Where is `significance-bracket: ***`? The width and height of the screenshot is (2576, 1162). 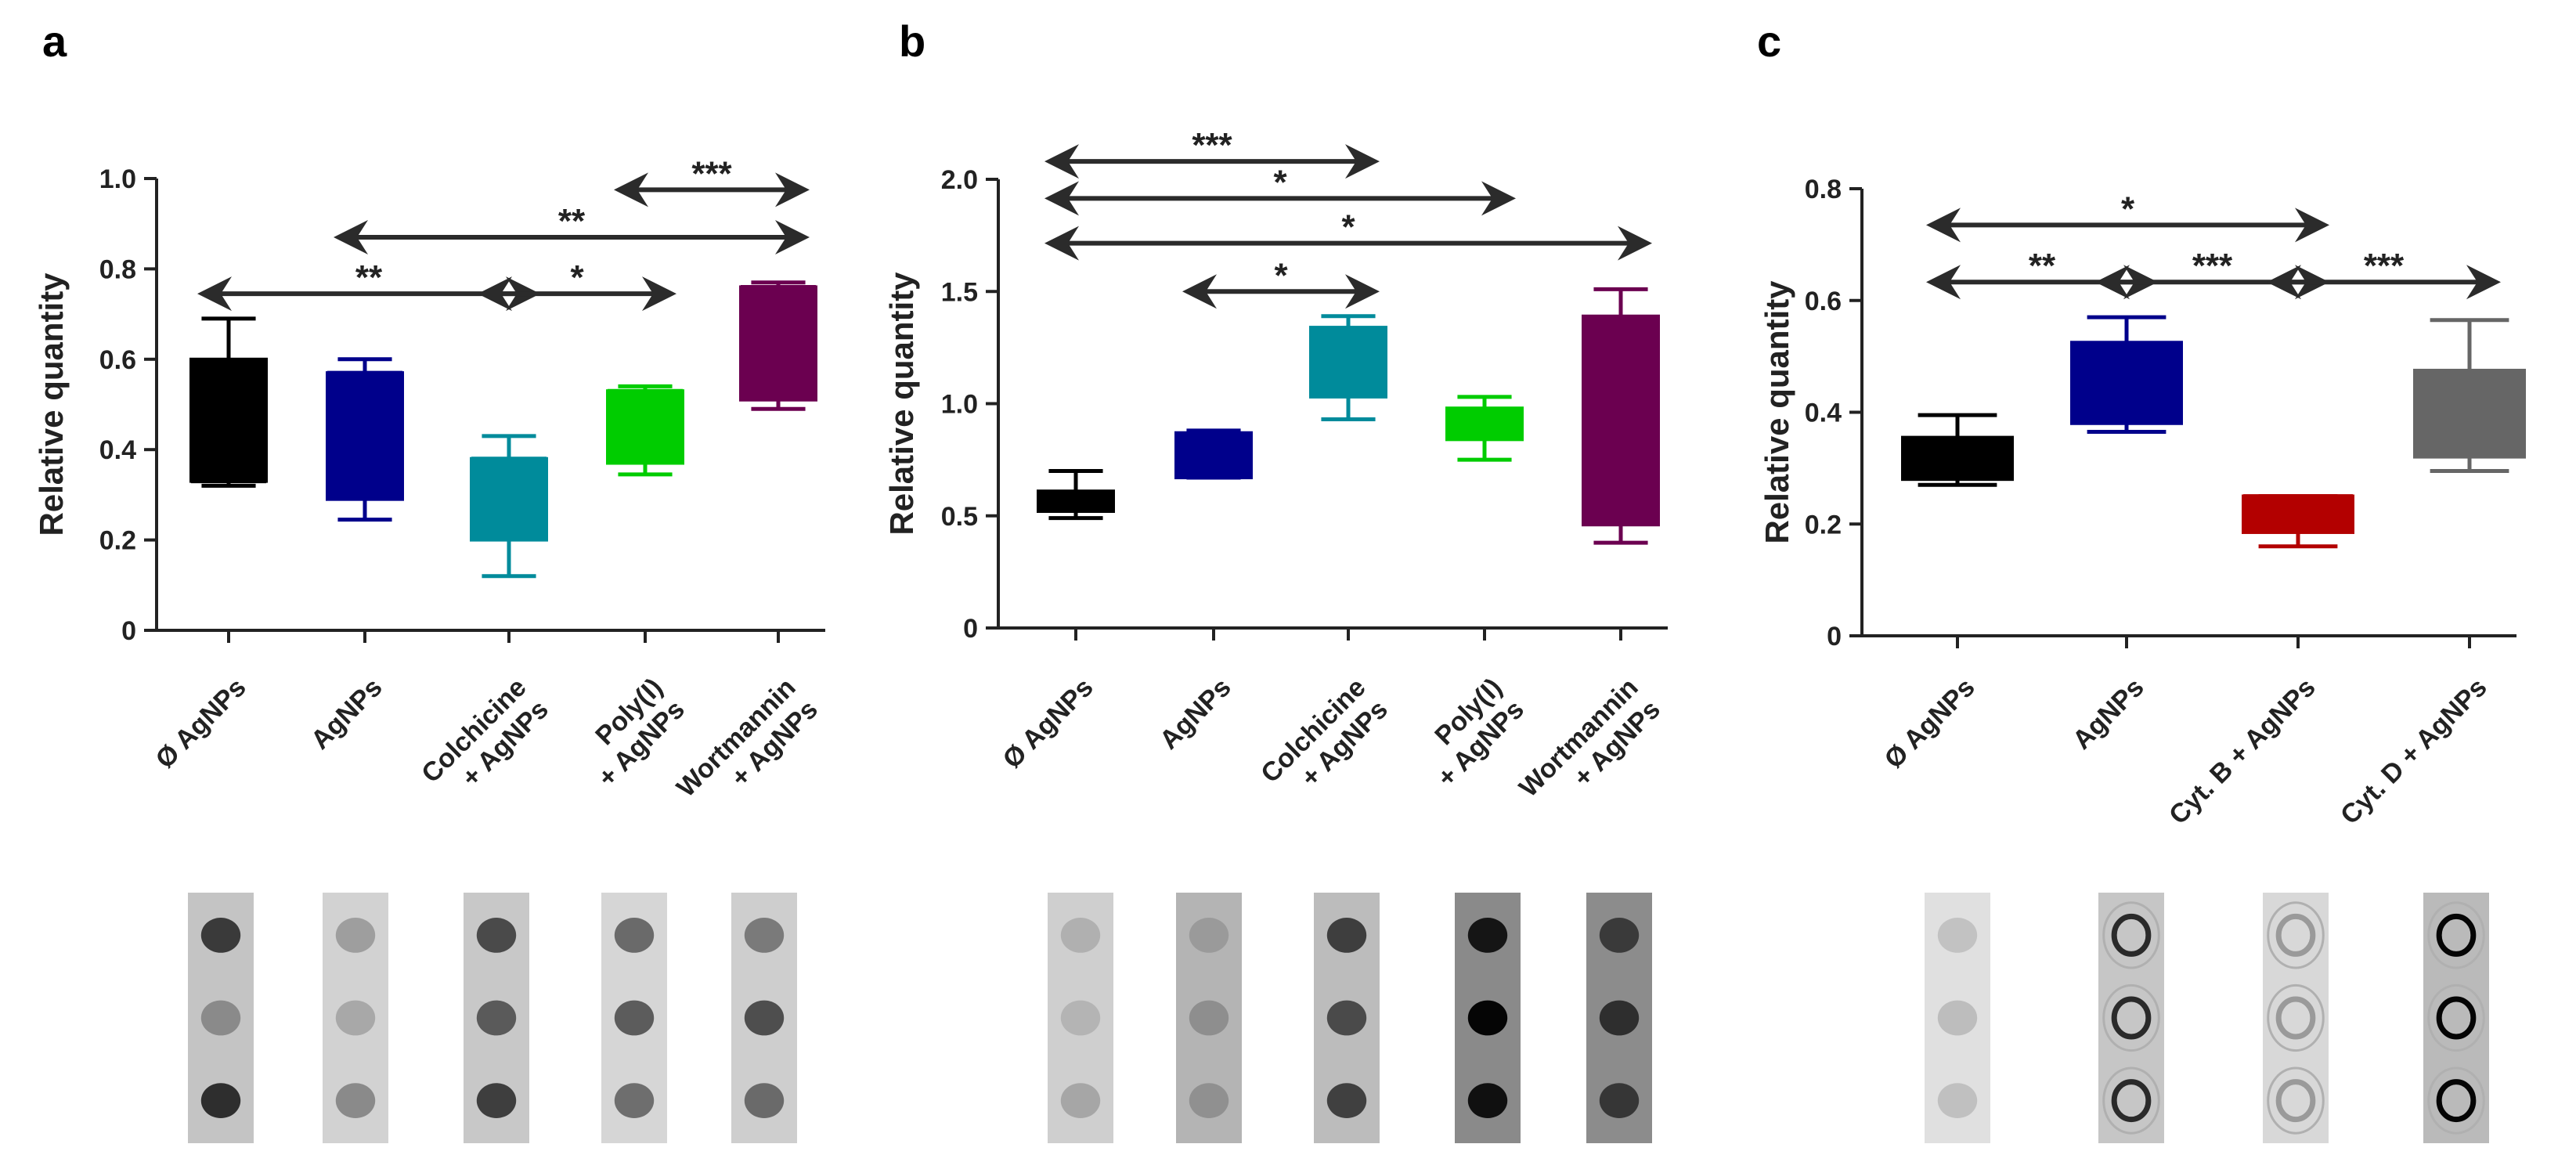
significance-bracket: *** is located at coordinates (2384, 273).